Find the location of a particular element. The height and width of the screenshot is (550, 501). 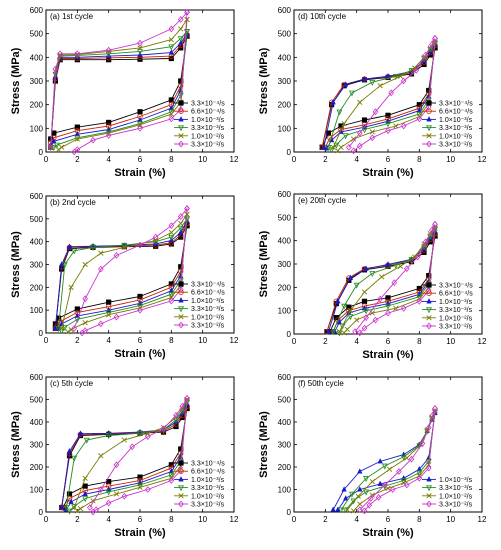

y-tick-label: 200 is located at coordinates (285, 467).